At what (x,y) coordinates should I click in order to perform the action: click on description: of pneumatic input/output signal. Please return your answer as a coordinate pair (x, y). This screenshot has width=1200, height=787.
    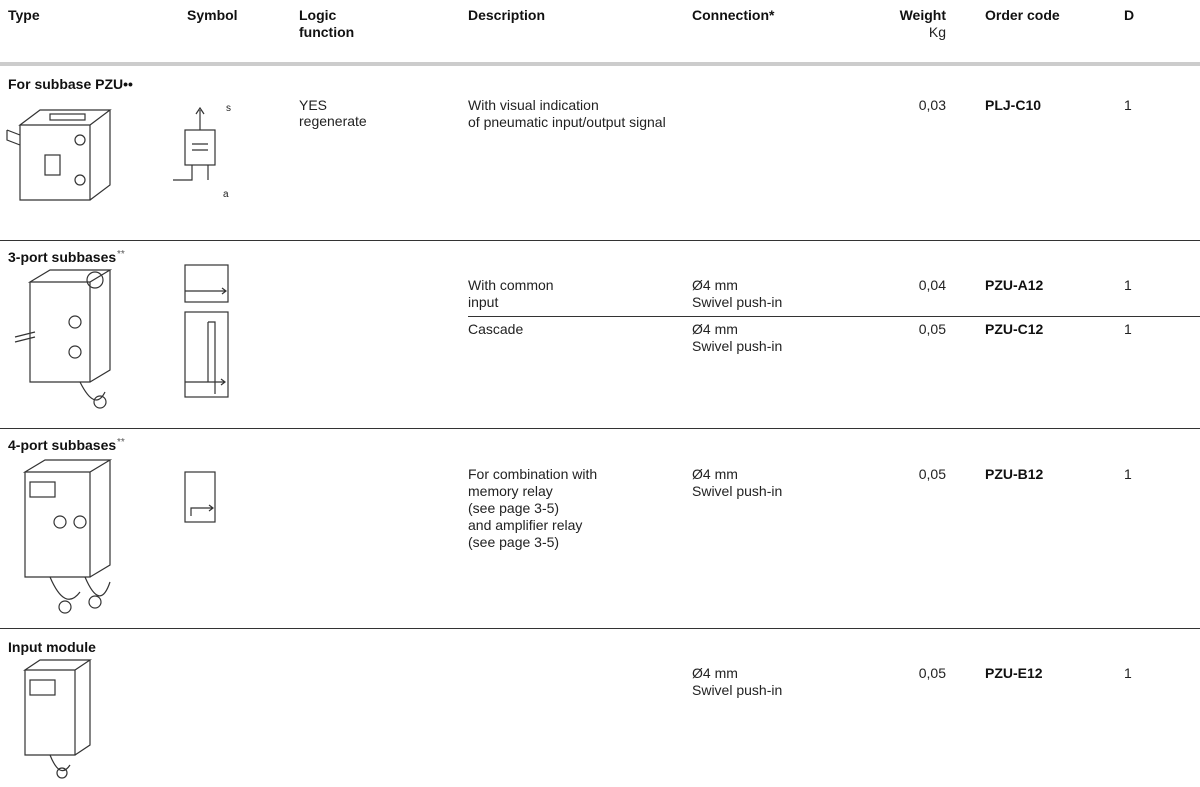
    Looking at the image, I should click on (567, 122).